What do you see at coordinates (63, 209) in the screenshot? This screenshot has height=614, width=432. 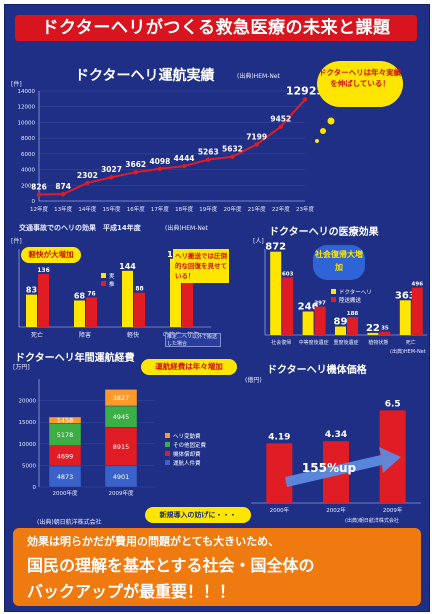 I see `x-tick-label: 13年度` at bounding box center [63, 209].